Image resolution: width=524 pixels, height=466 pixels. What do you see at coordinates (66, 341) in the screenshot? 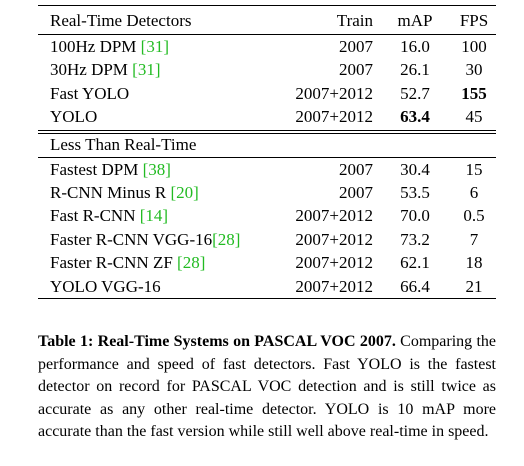
I see `caption-label: Table 1:` at bounding box center [66, 341].